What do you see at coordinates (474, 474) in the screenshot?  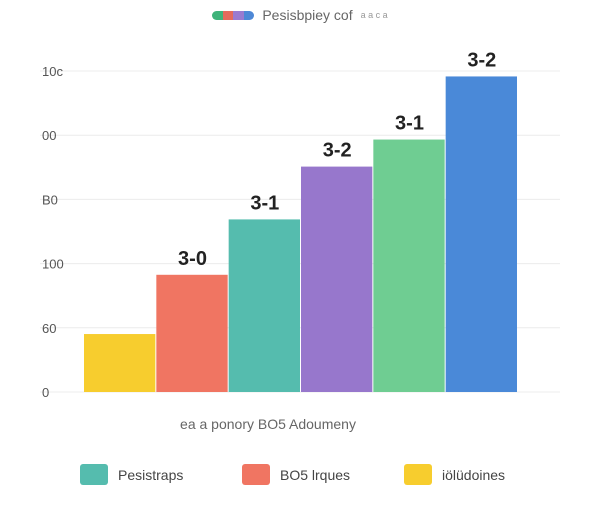 I see `legend-label-3: iölüdoines` at bounding box center [474, 474].